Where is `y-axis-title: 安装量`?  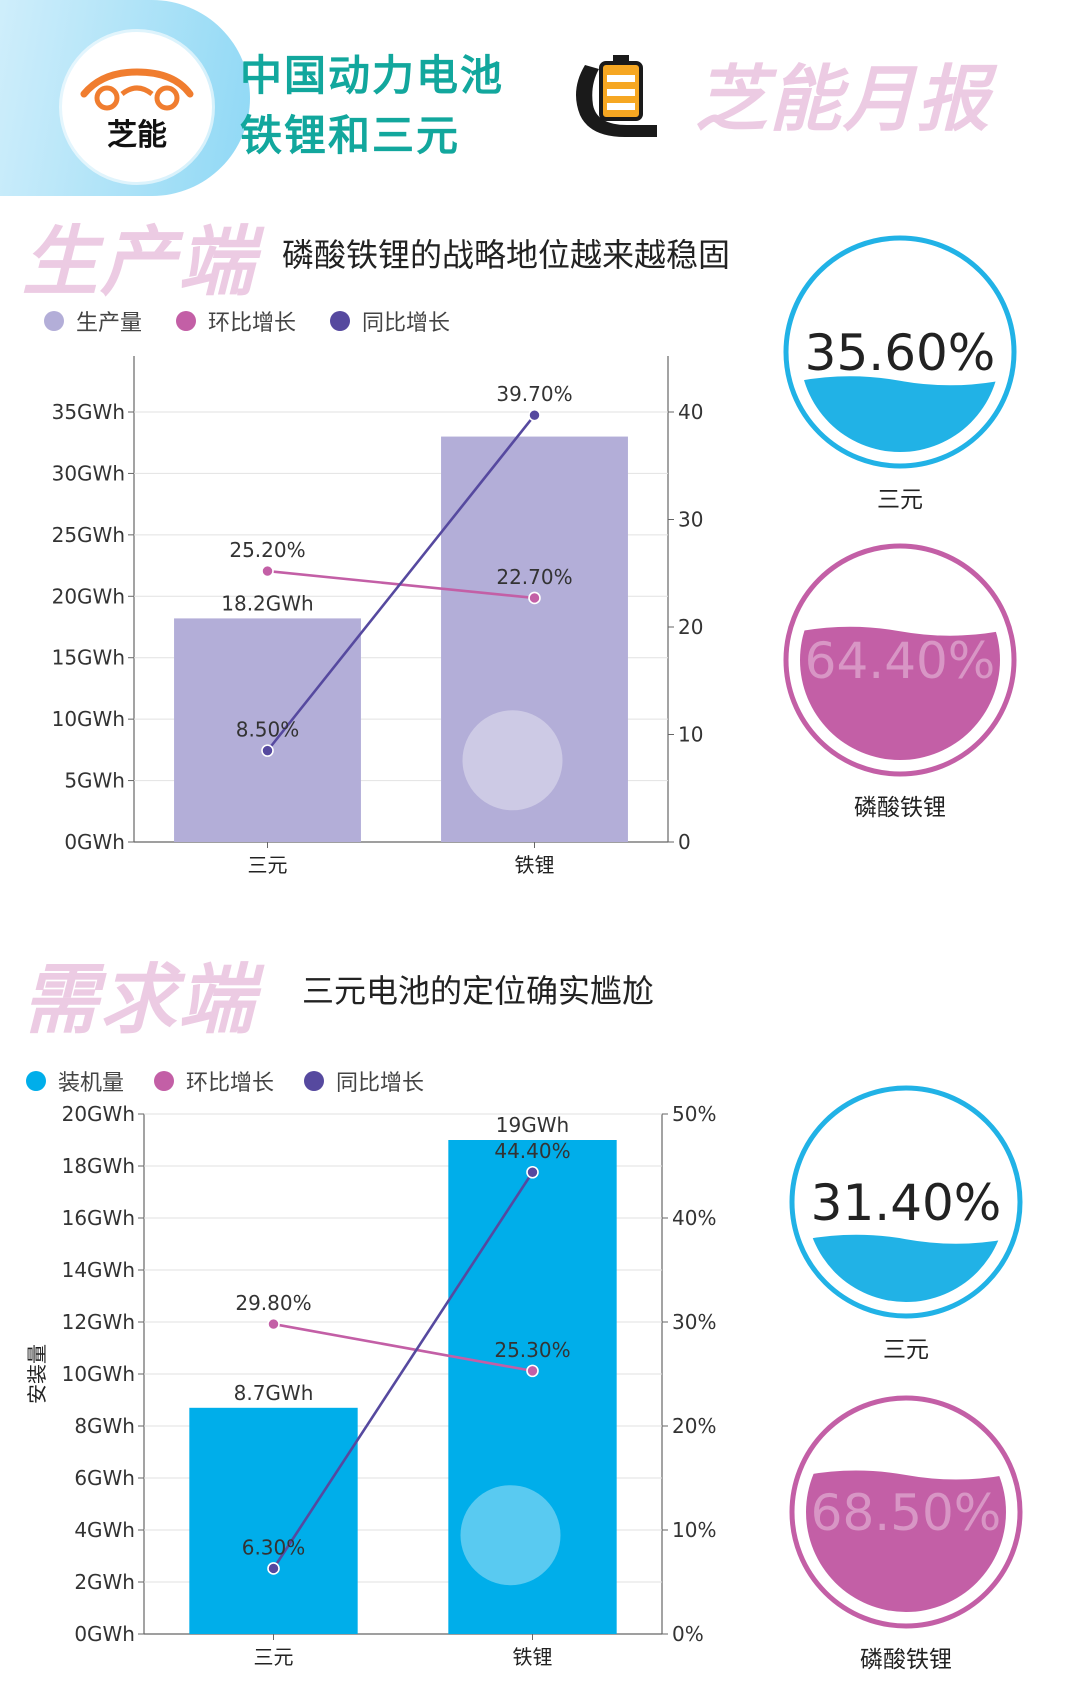 y-axis-title: 安装量 is located at coordinates (37, 1374).